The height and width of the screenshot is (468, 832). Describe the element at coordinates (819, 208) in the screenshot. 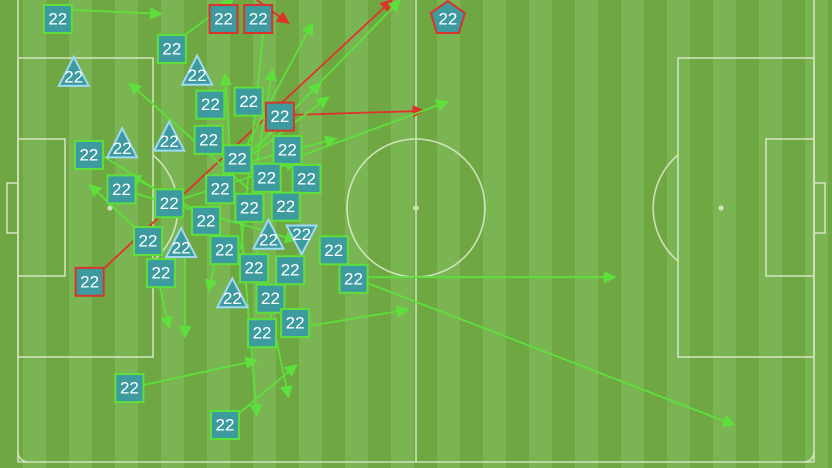

I see `goal-right` at that location.